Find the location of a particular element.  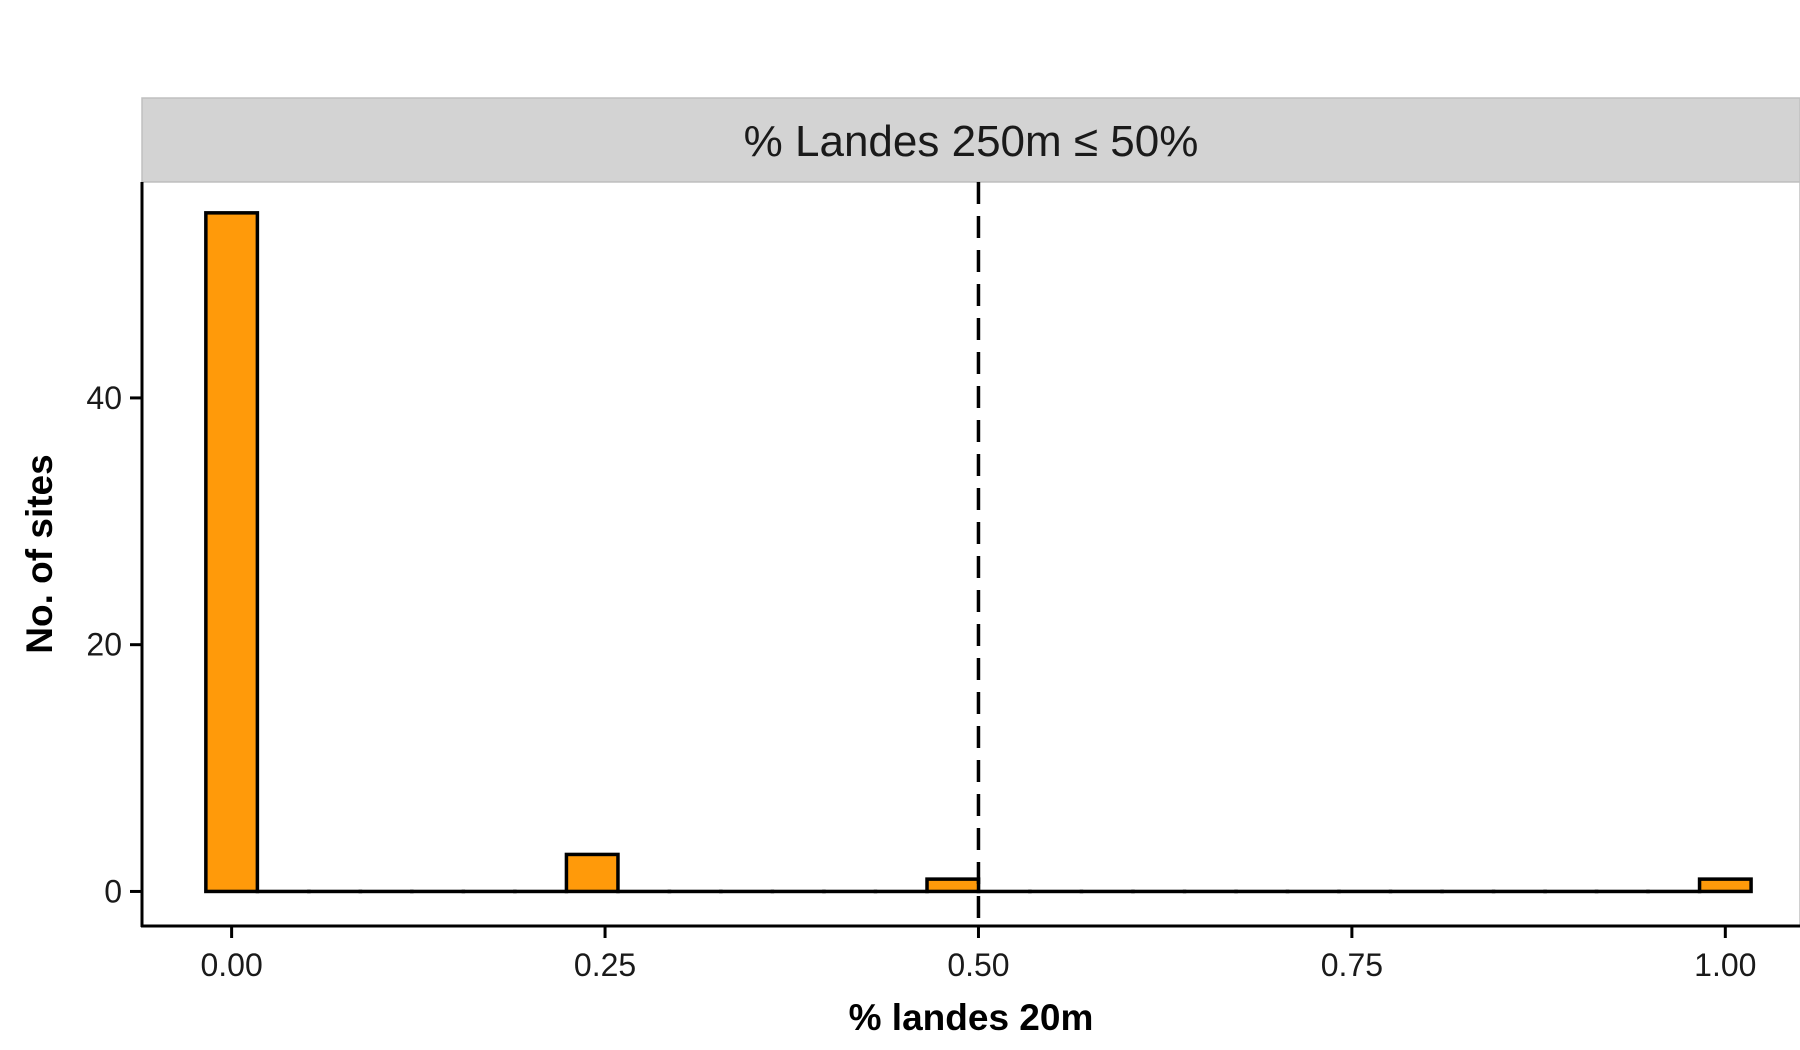

x-tick-label-3: 0.75 is located at coordinates (1352, 965).